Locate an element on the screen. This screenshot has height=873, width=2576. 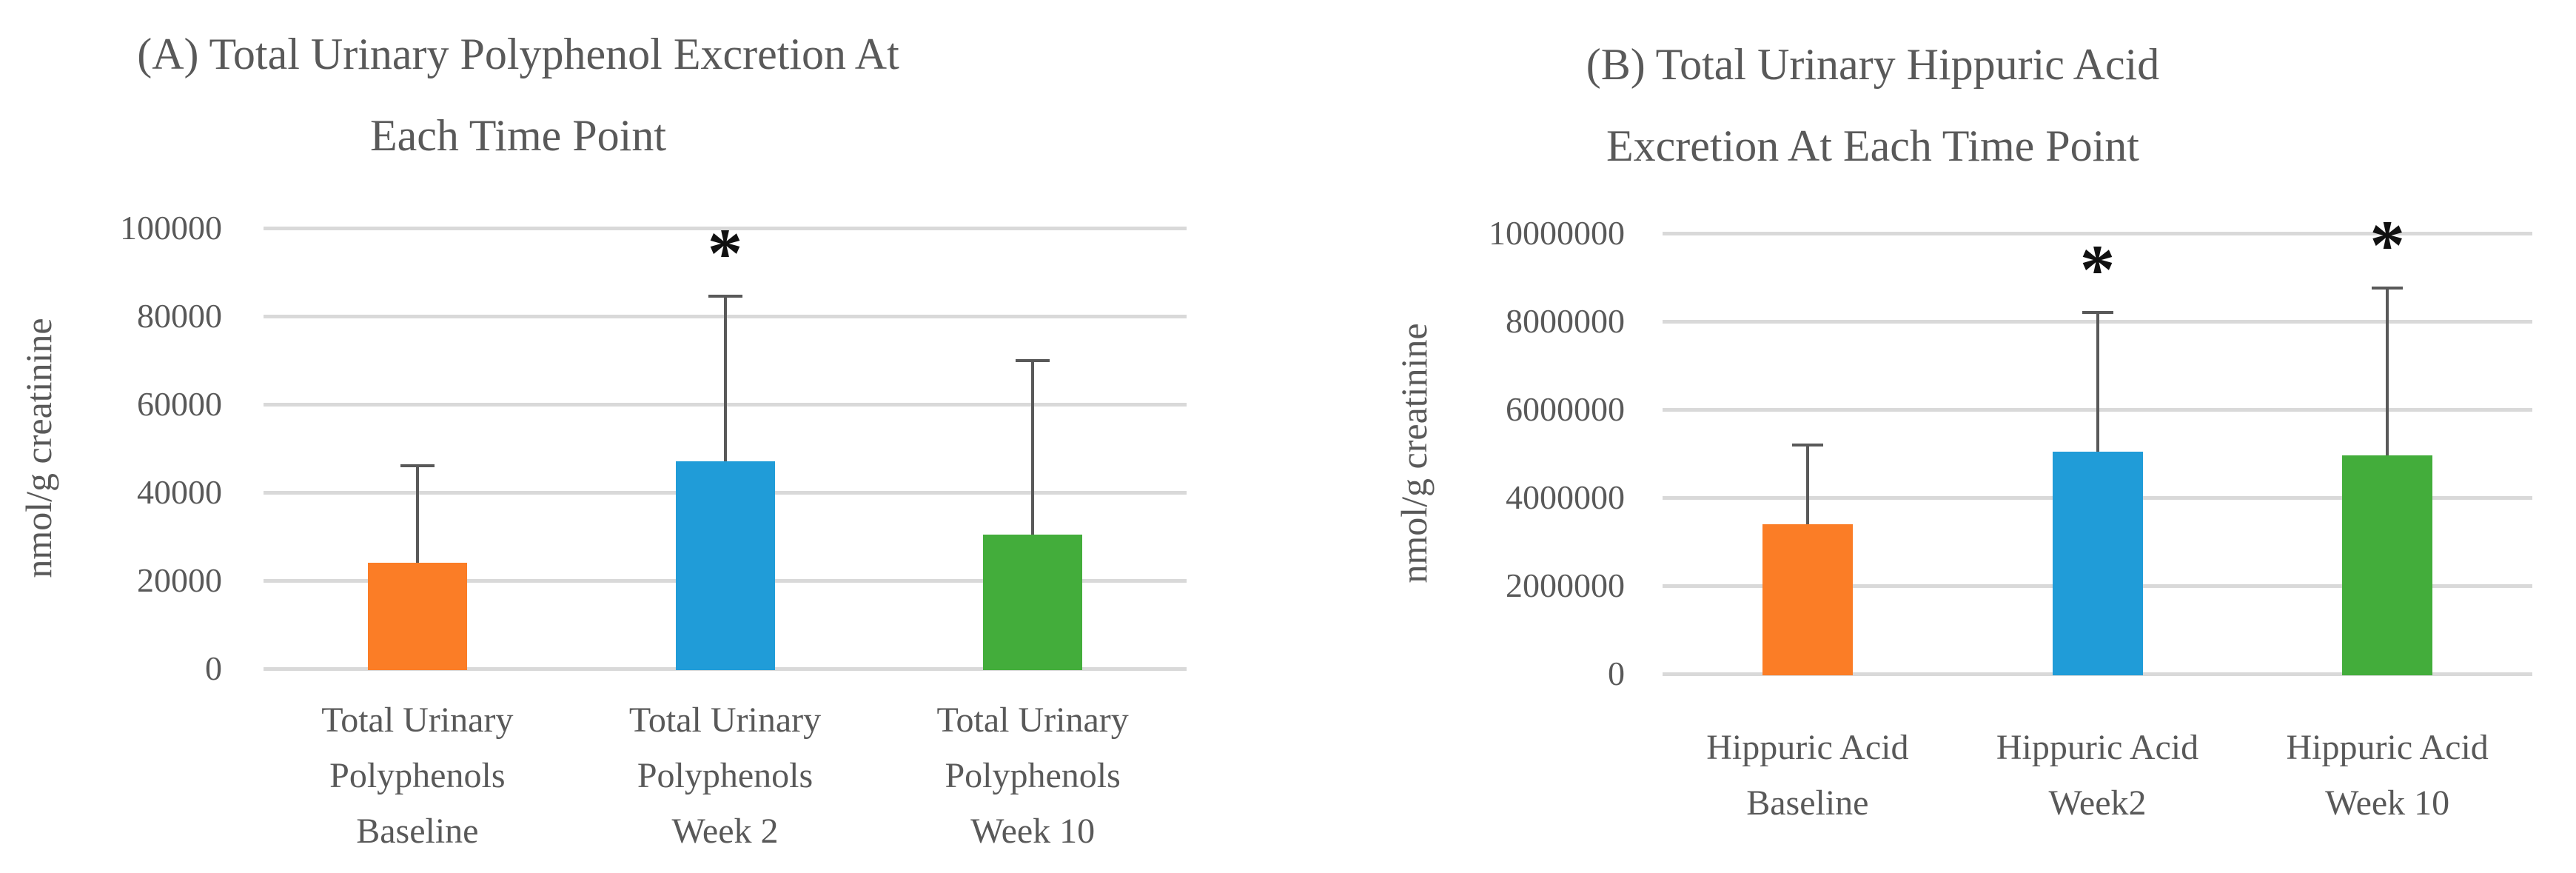
y-tick-label-6000000: 6000000 is located at coordinates (1565, 409).